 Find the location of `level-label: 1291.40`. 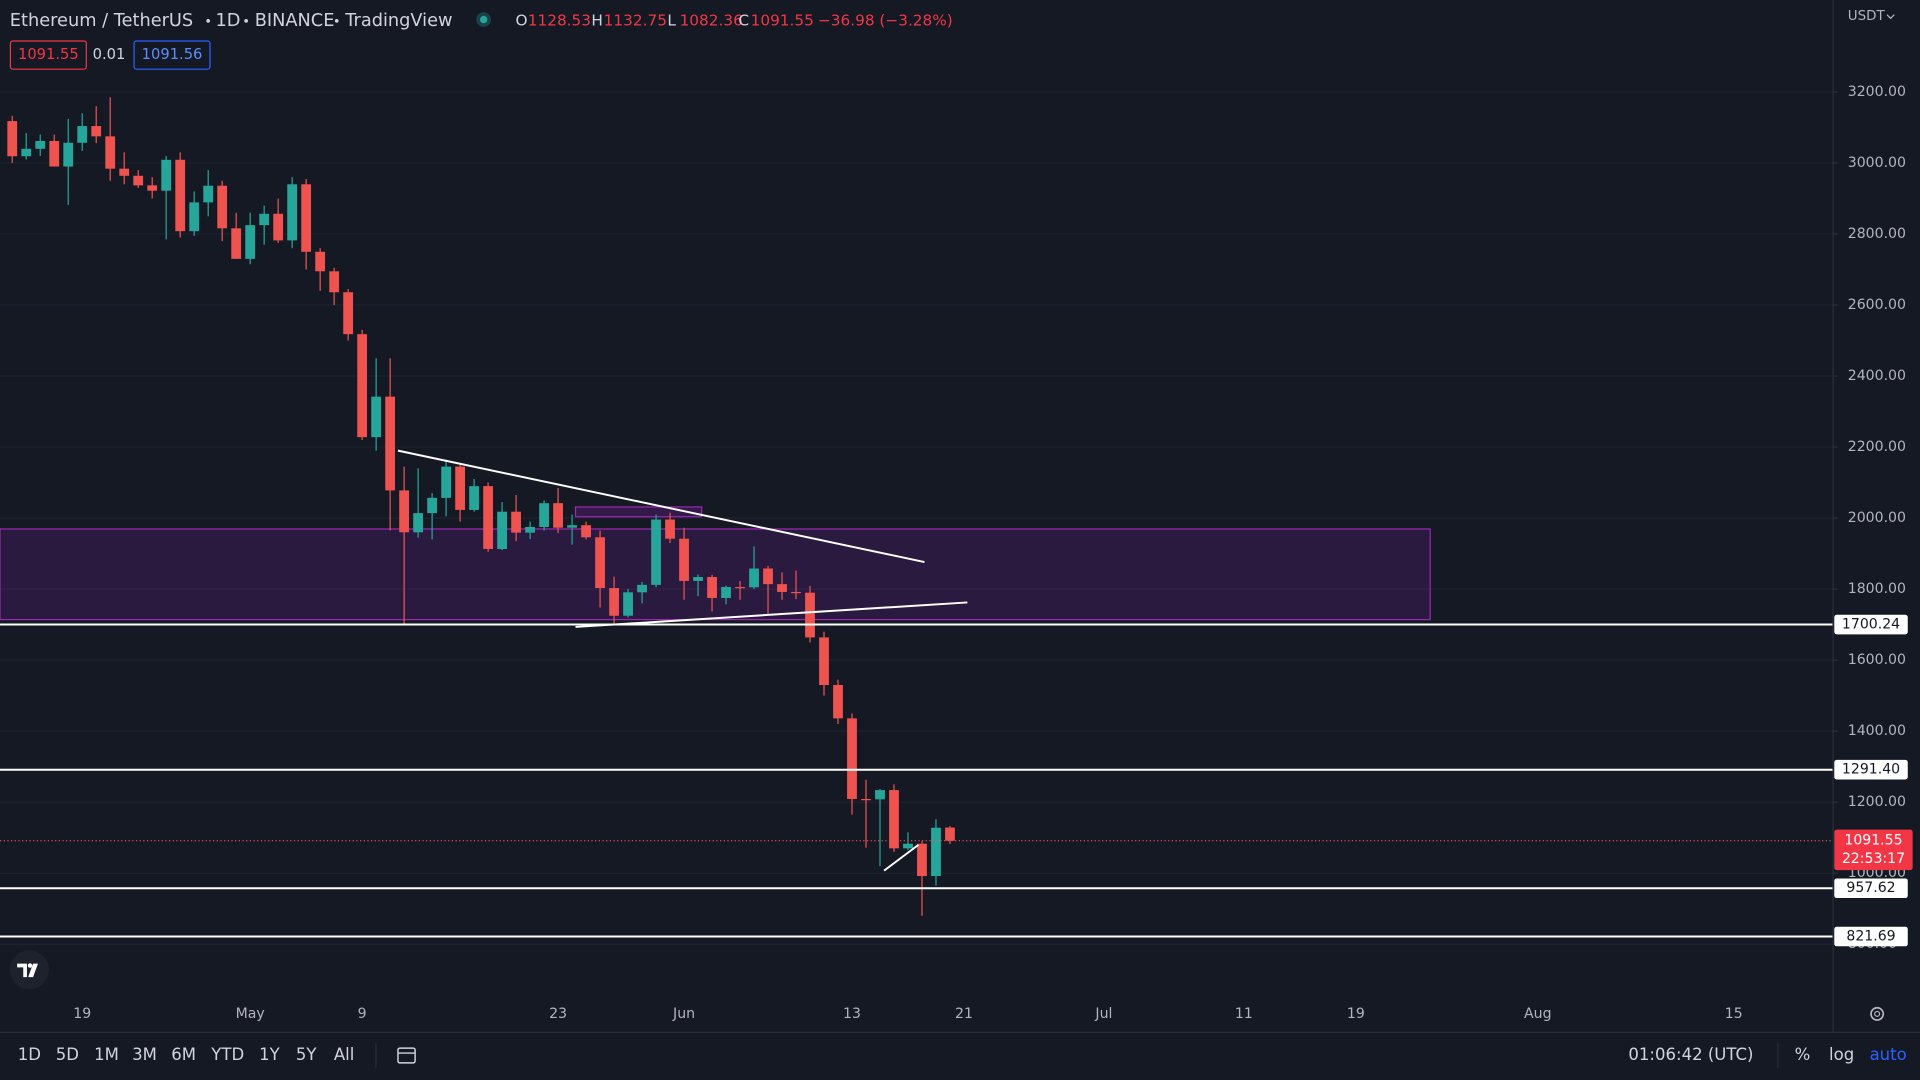

level-label: 1291.40 is located at coordinates (1871, 770).